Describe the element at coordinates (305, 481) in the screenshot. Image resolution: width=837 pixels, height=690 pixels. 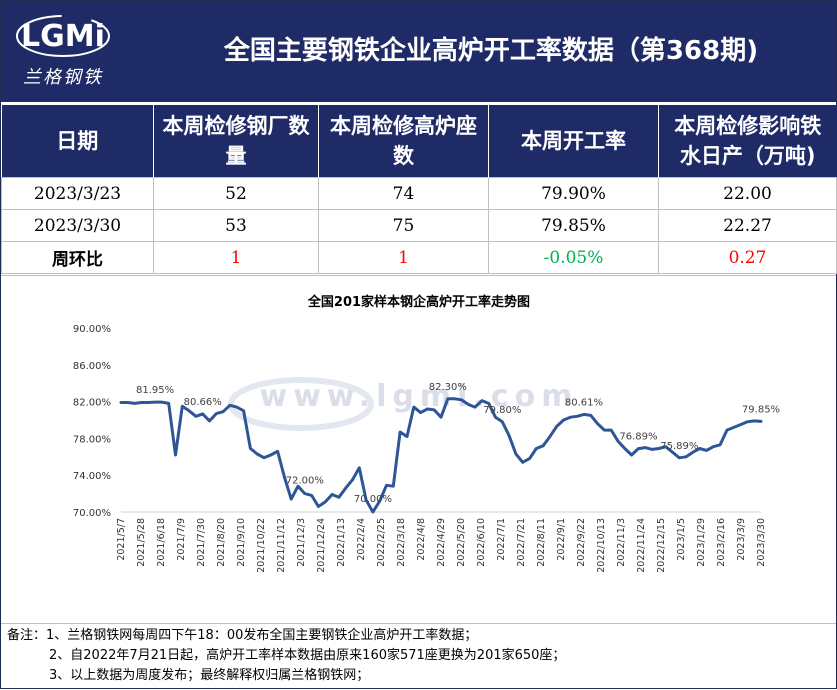
I see `data-label: 72.00%` at that location.